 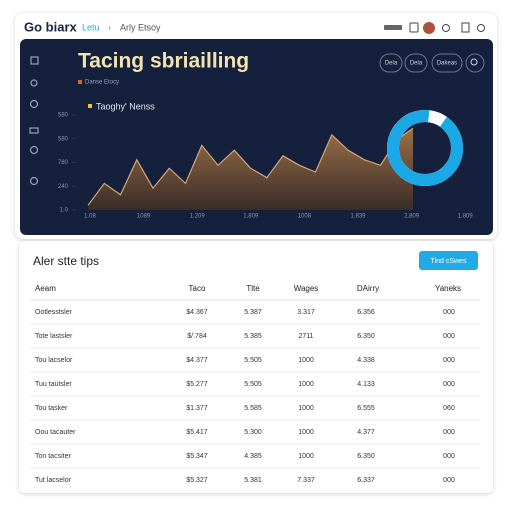 I want to click on y-tick-label: 240, so click(x=63, y=187).